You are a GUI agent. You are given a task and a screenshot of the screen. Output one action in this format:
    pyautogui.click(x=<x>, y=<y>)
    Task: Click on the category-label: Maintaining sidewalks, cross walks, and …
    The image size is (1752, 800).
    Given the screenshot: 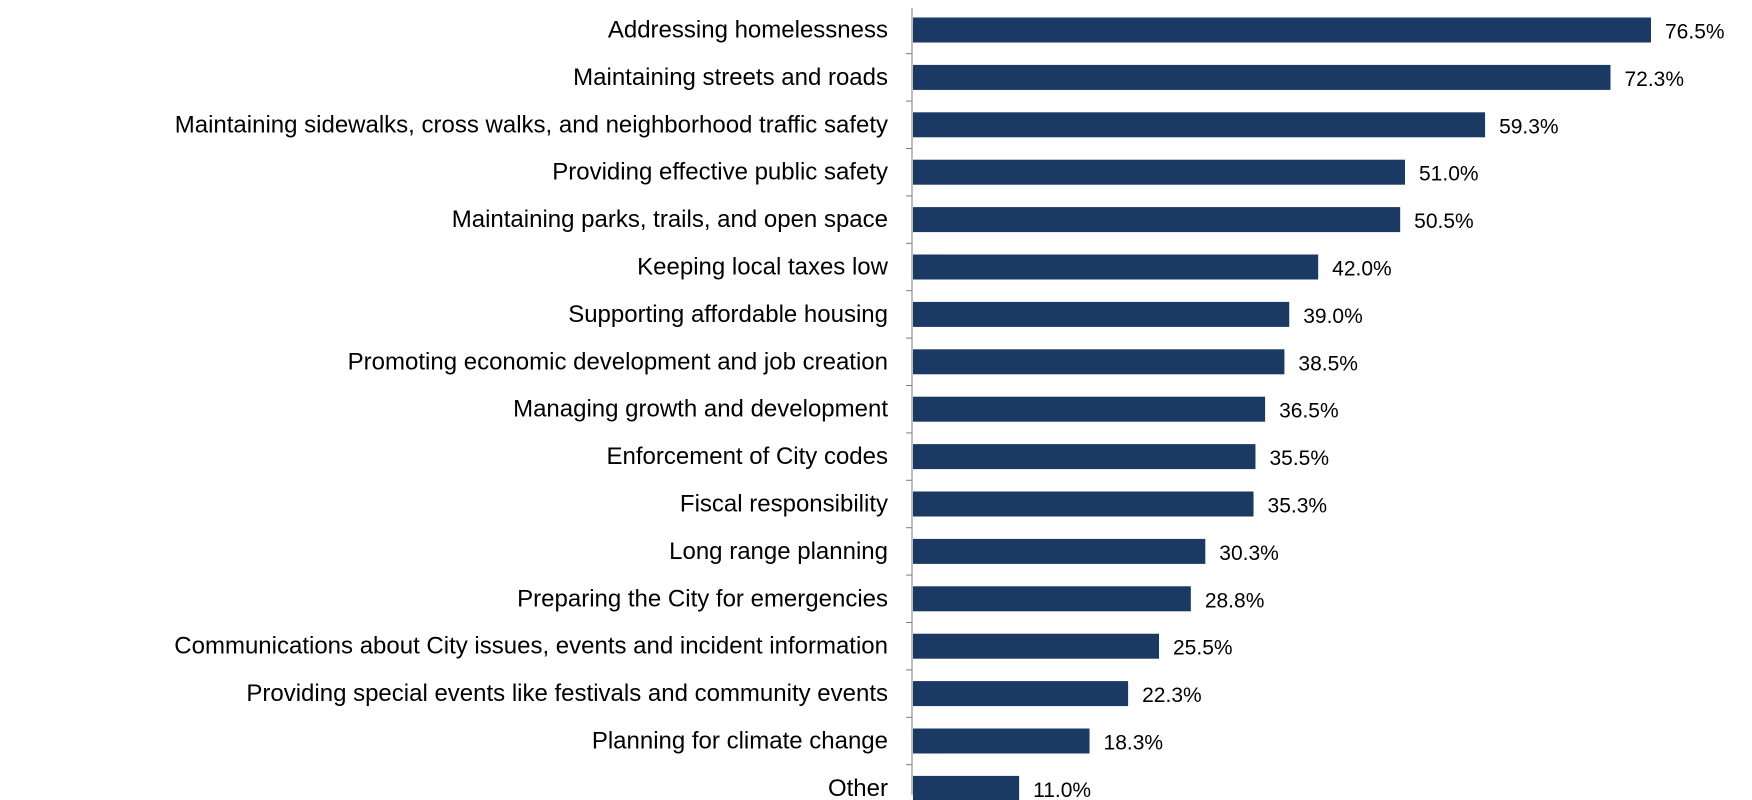 What is the action you would take?
    pyautogui.click(x=531, y=124)
    